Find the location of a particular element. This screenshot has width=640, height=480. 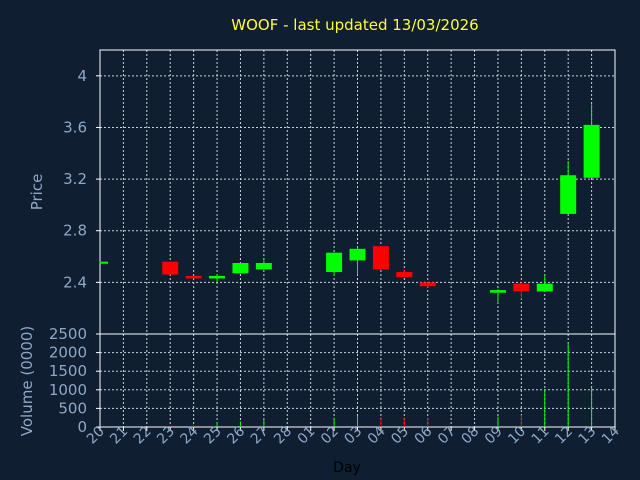

price-tick-label: 2.8 is located at coordinates (75, 231).